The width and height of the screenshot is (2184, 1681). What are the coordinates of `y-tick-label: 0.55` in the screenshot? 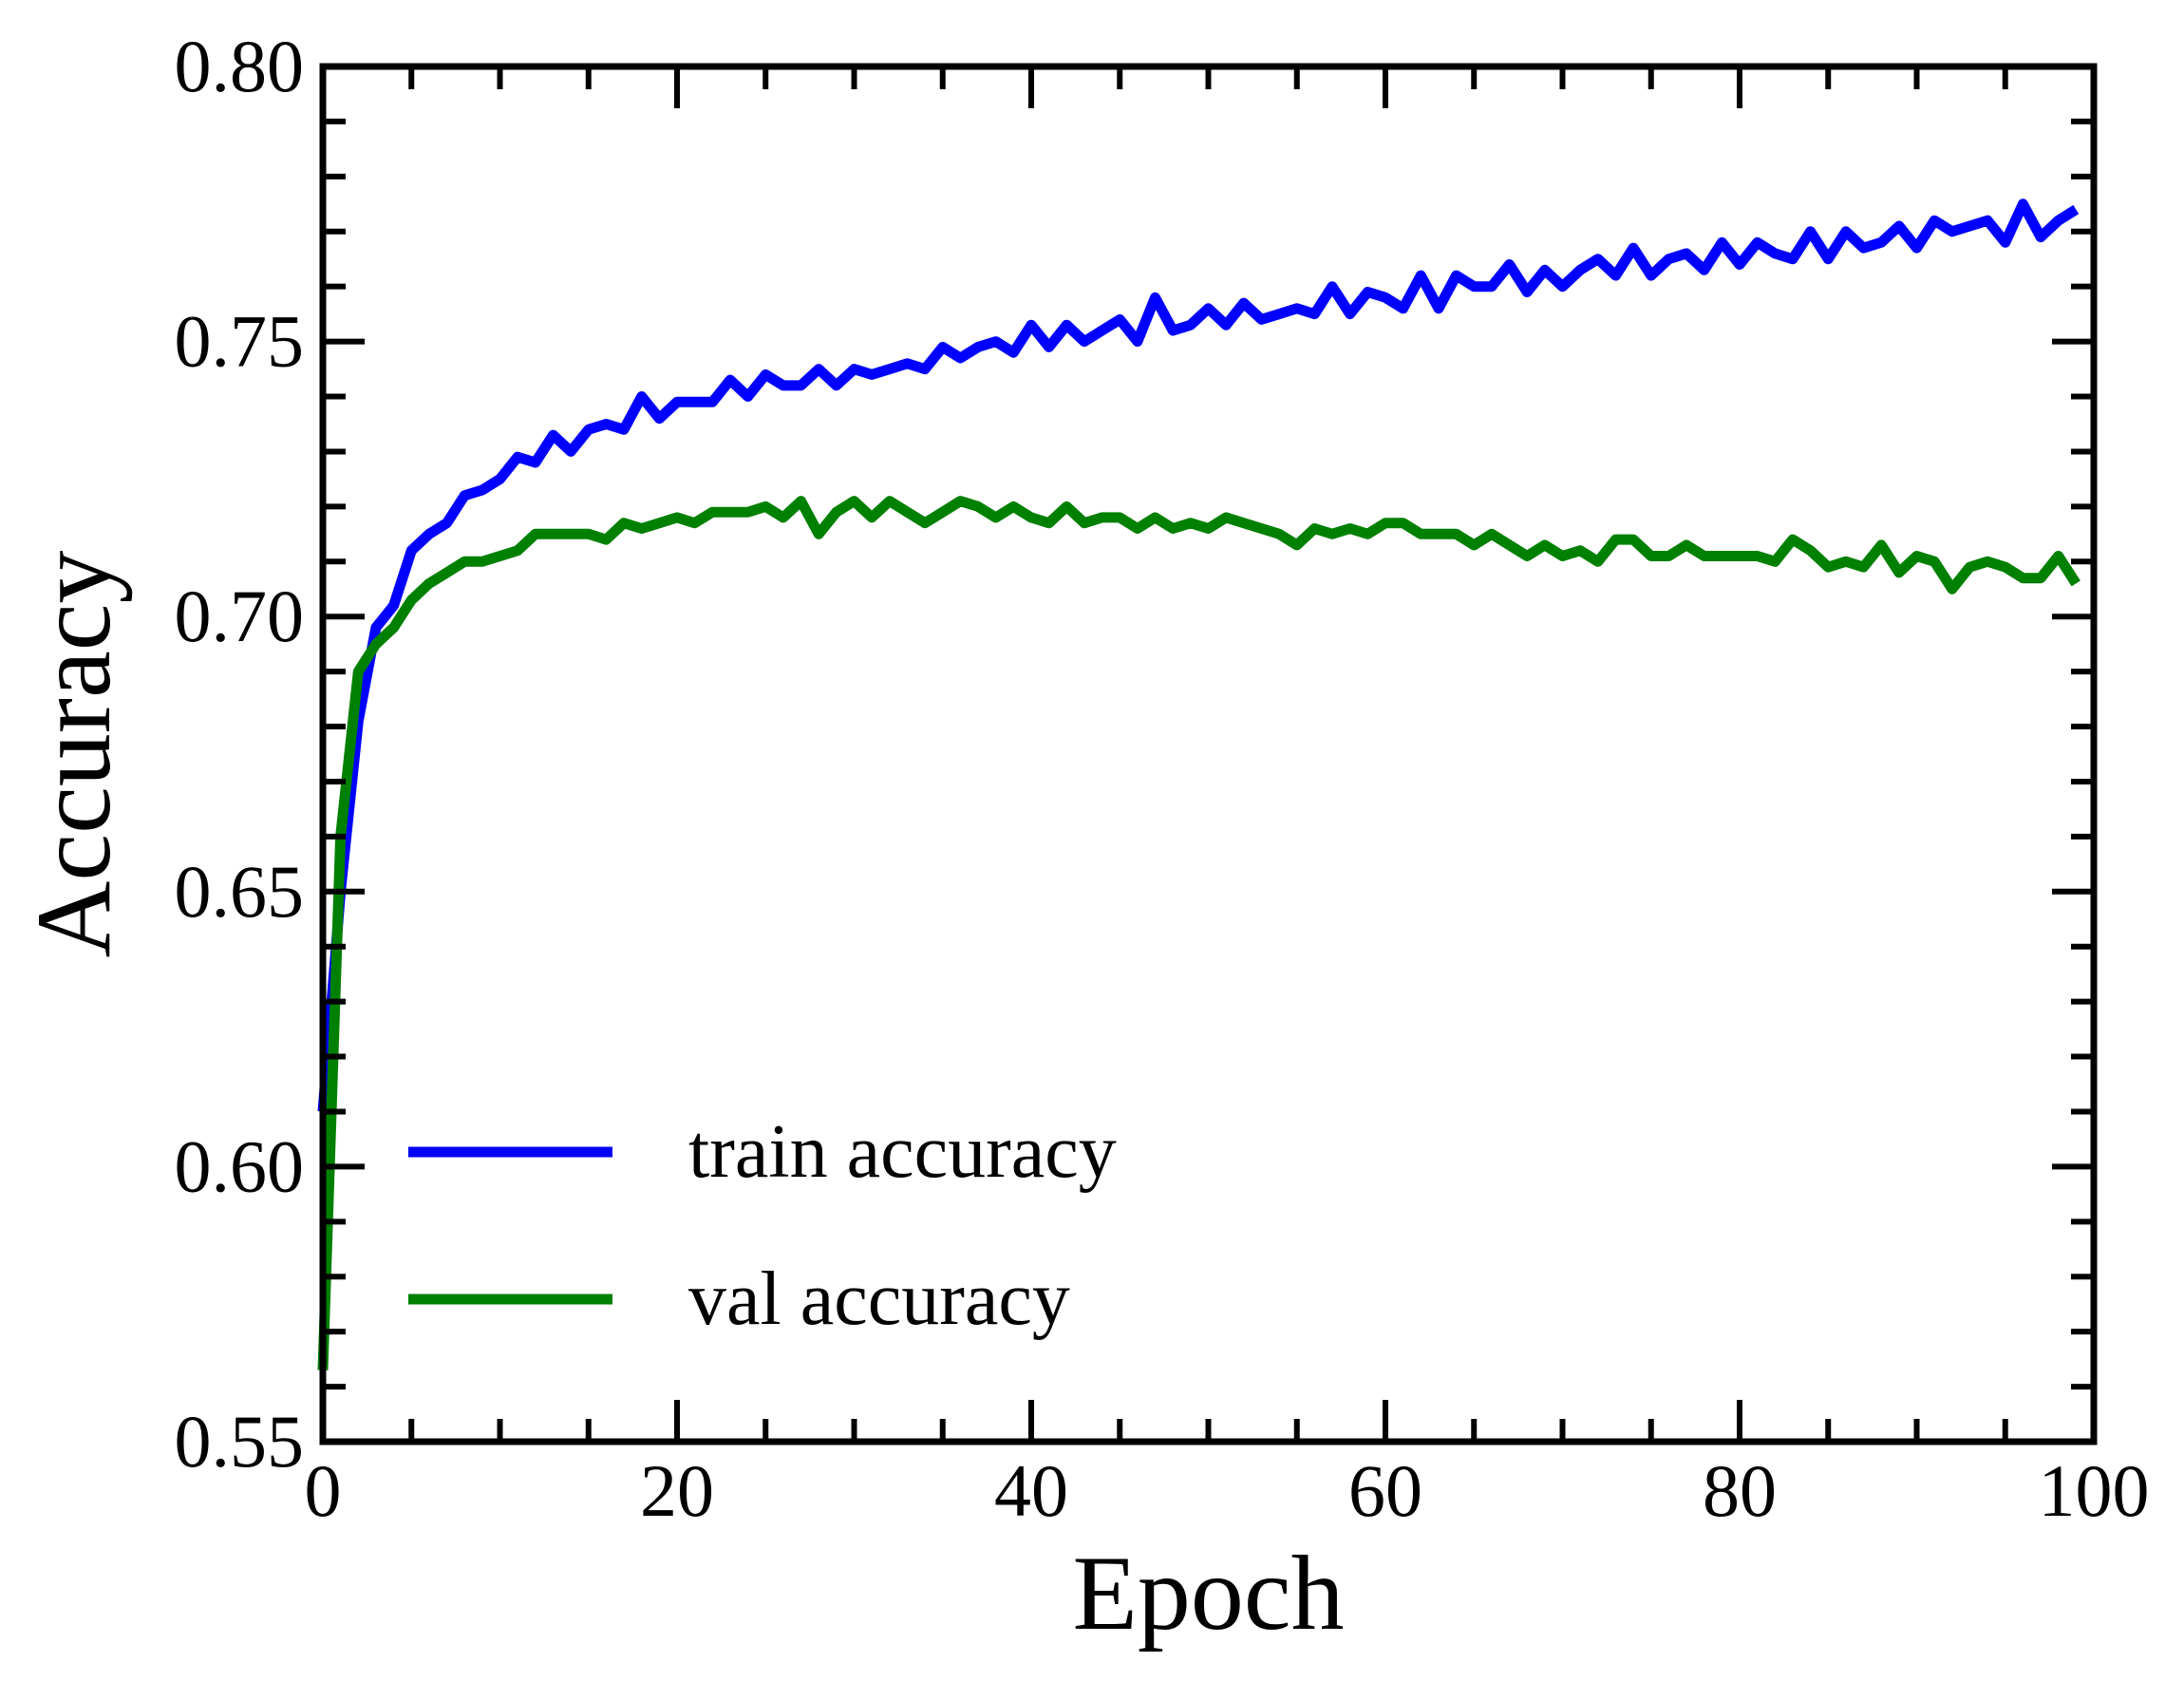 It's located at (240, 1441).